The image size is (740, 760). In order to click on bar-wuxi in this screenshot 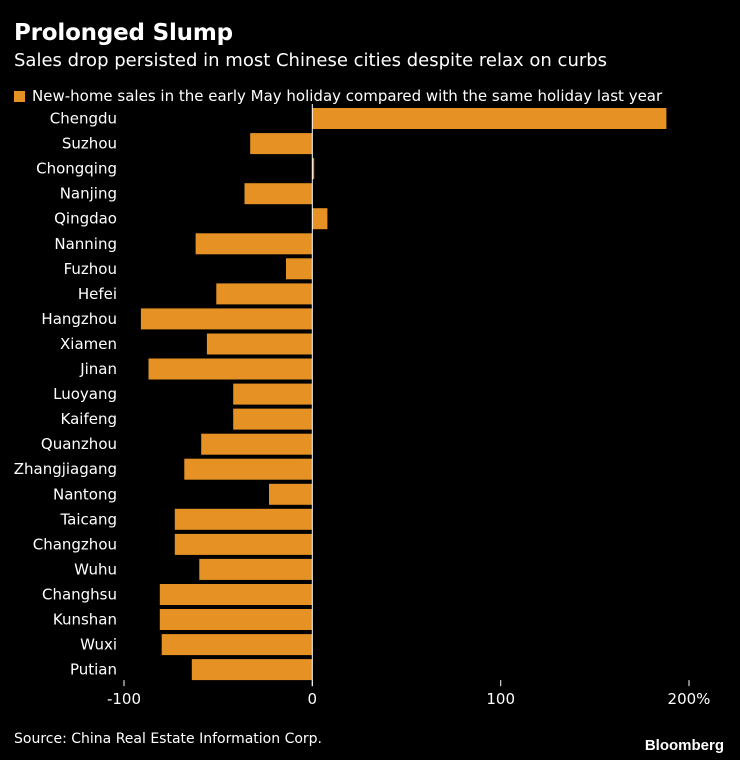, I will do `click(237, 645)`.